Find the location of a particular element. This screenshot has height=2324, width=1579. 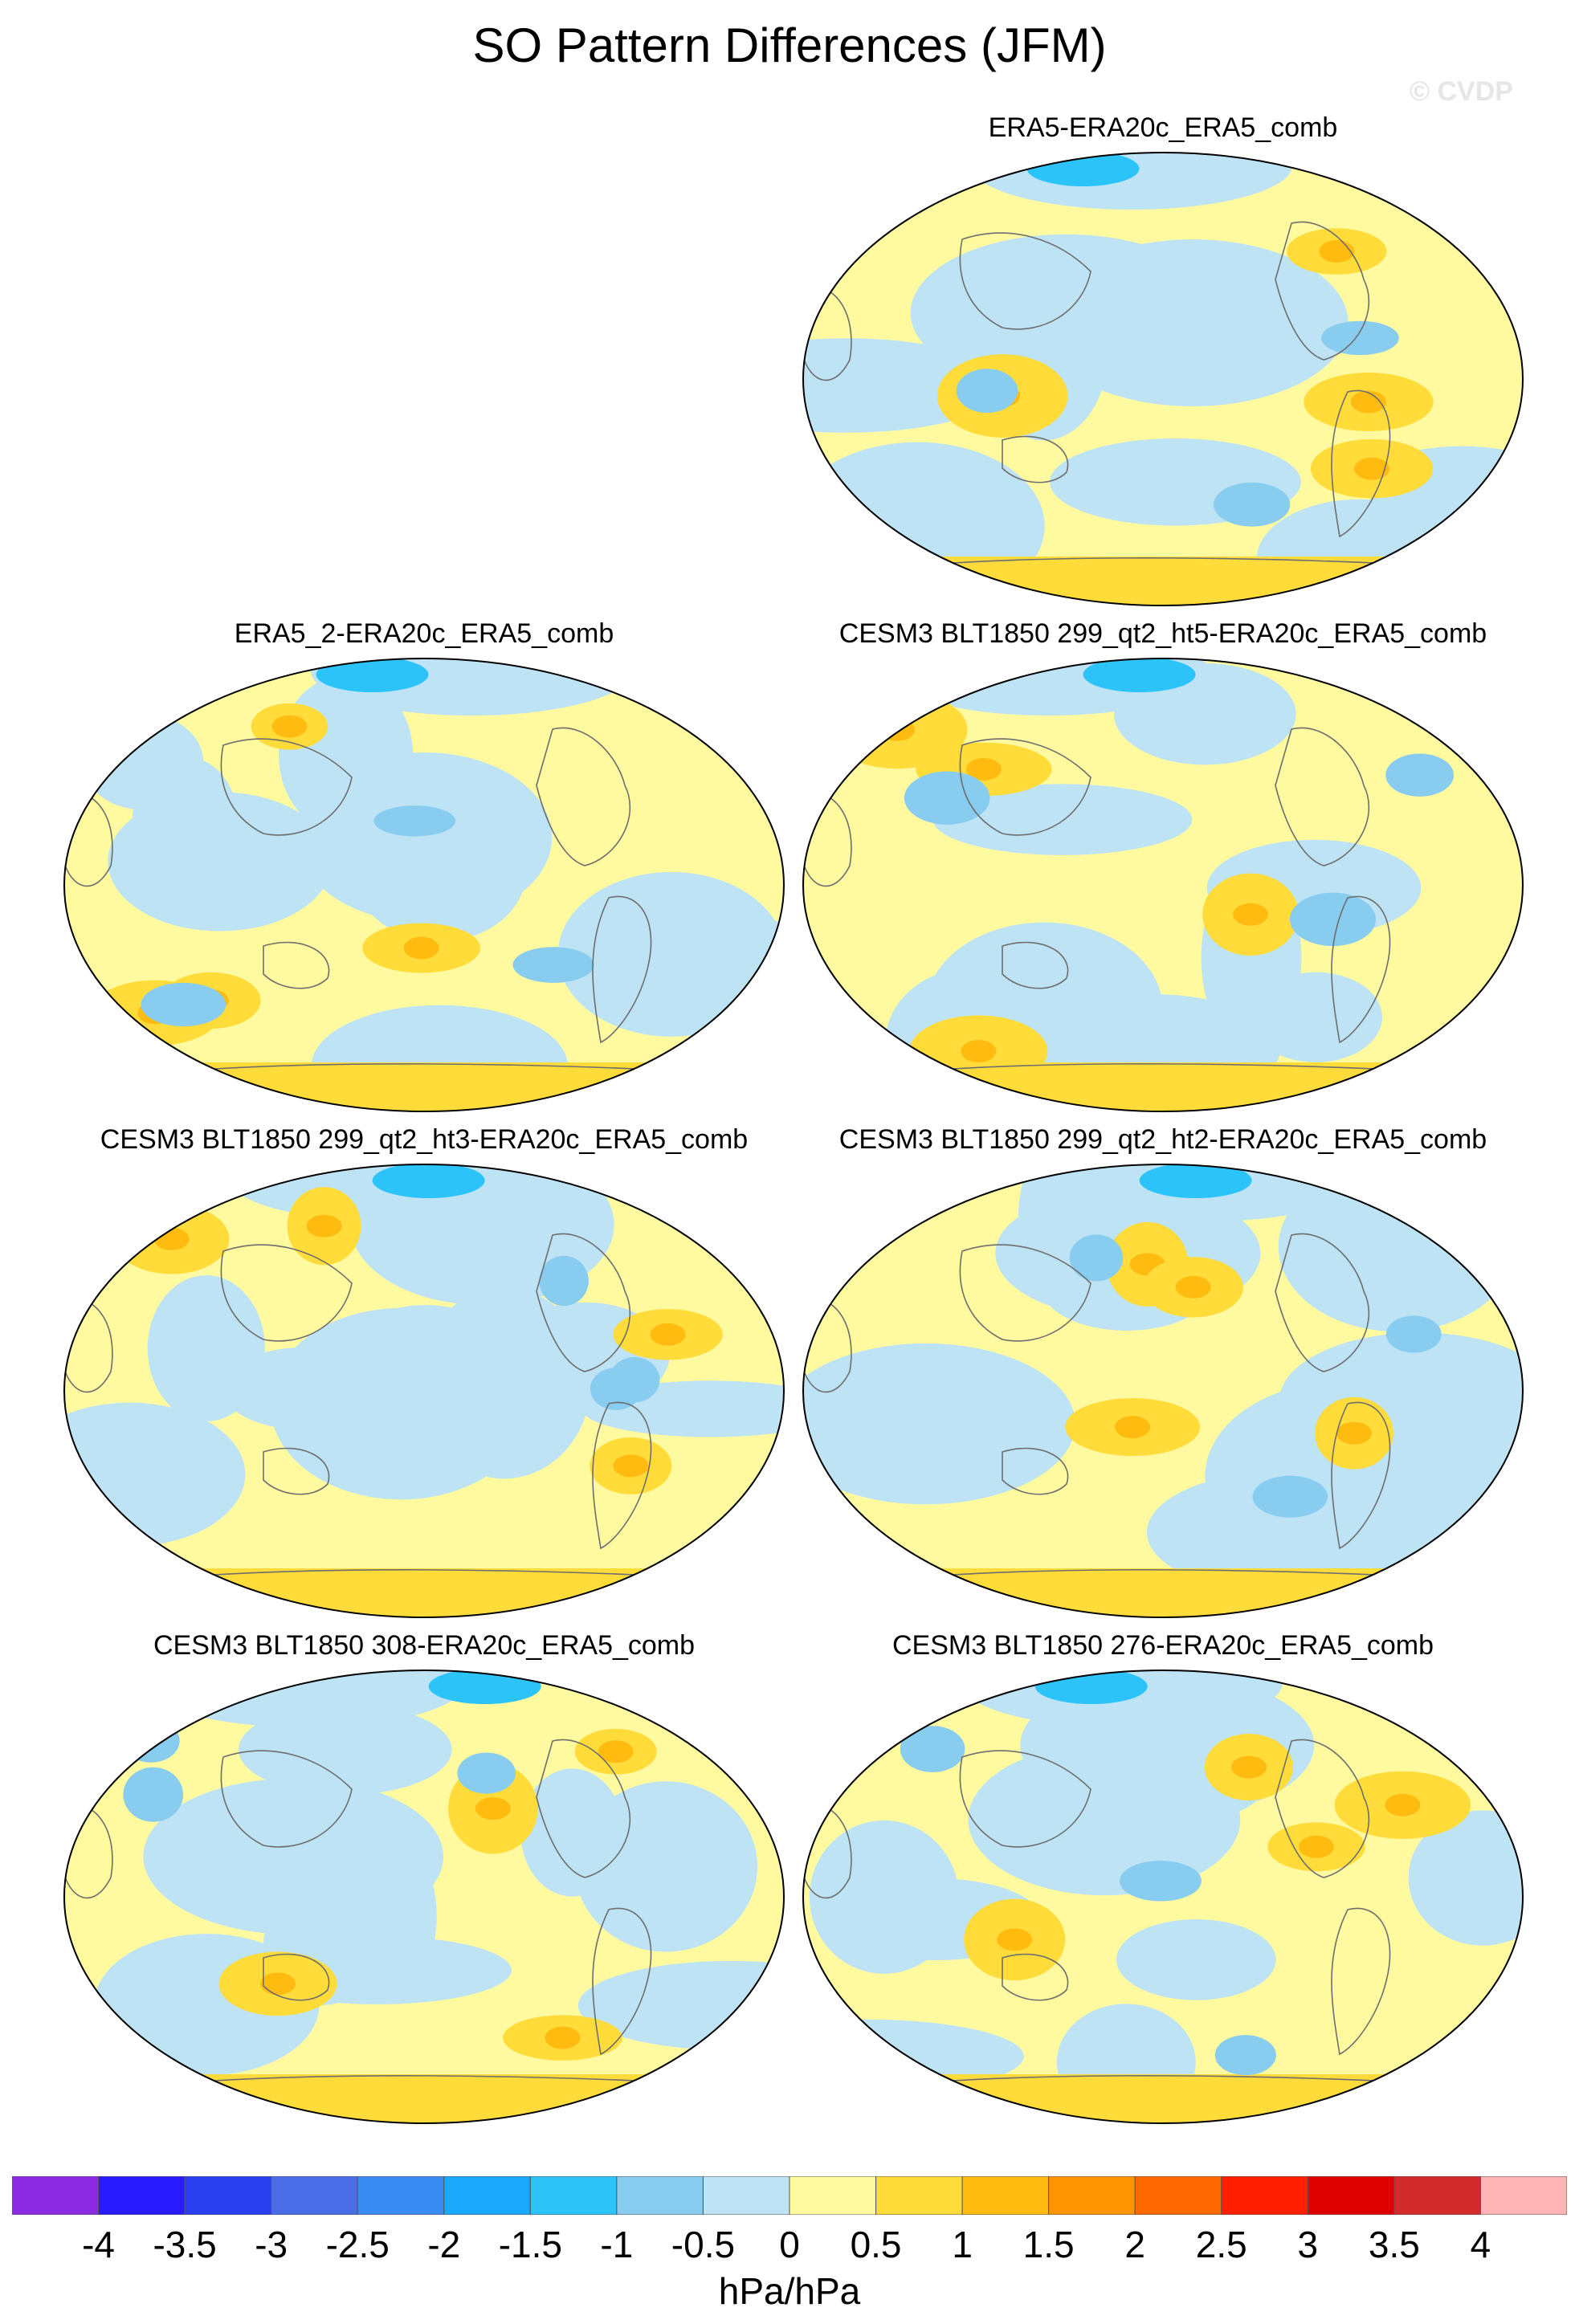

colorbar-tick-label: -1 is located at coordinates (617, 2245).